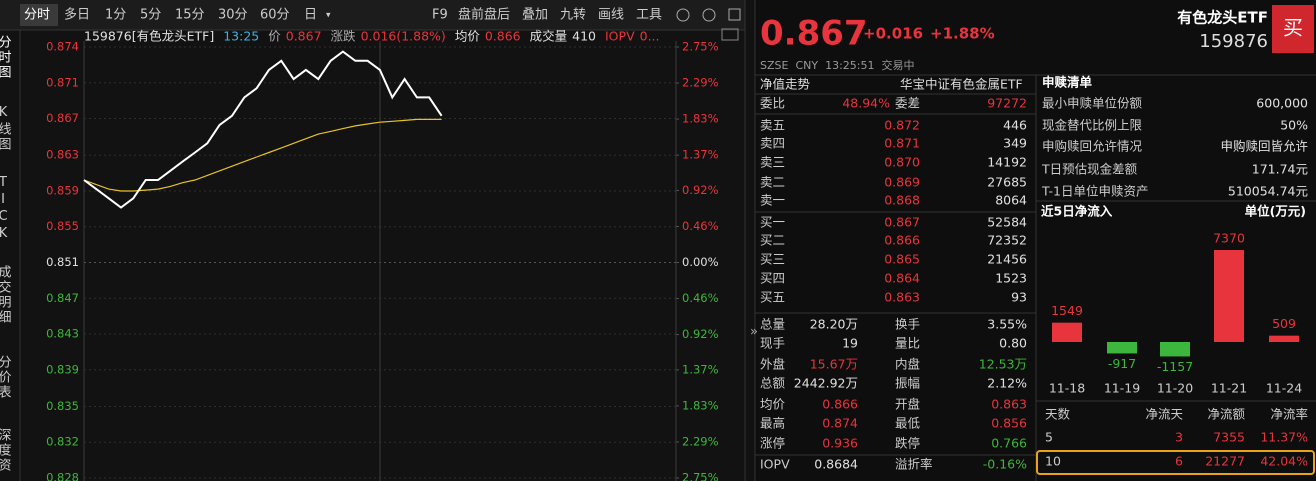  I want to click on table-cell: 10, so click(1053, 461).